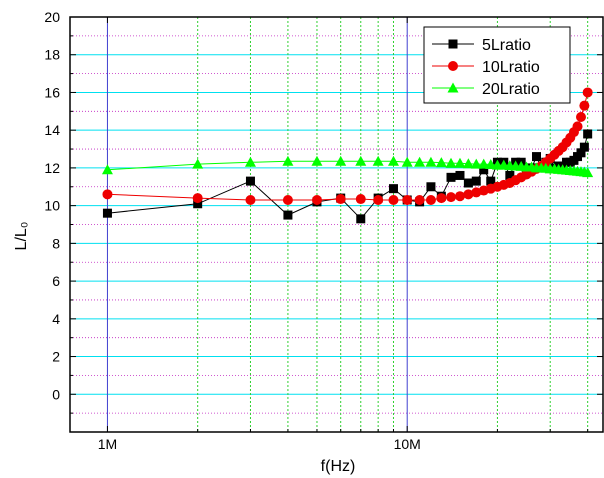 Image resolution: width=604 pixels, height=478 pixels. What do you see at coordinates (52, 168) in the screenshot?
I see `y-tick-label: 12` at bounding box center [52, 168].